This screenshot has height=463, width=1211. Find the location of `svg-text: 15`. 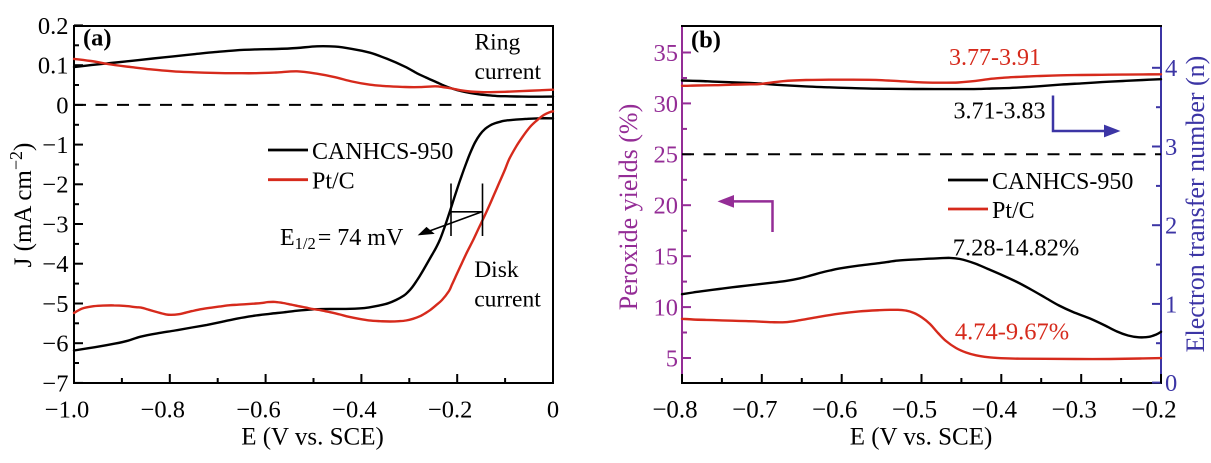

svg-text: 15 is located at coordinates (666, 257).